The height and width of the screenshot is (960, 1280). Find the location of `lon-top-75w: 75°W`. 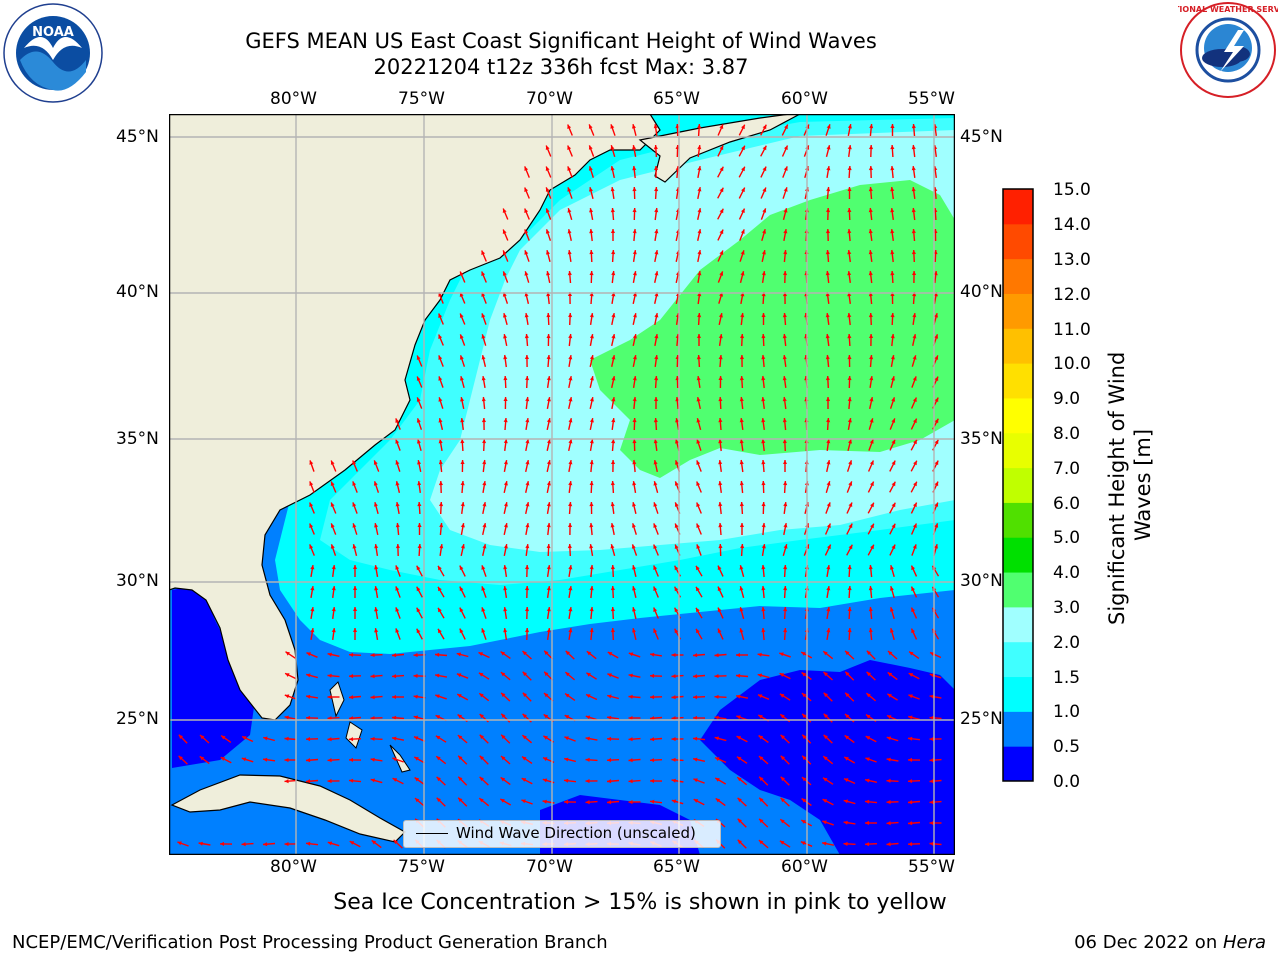

lon-top-75w: 75°W is located at coordinates (421, 99).